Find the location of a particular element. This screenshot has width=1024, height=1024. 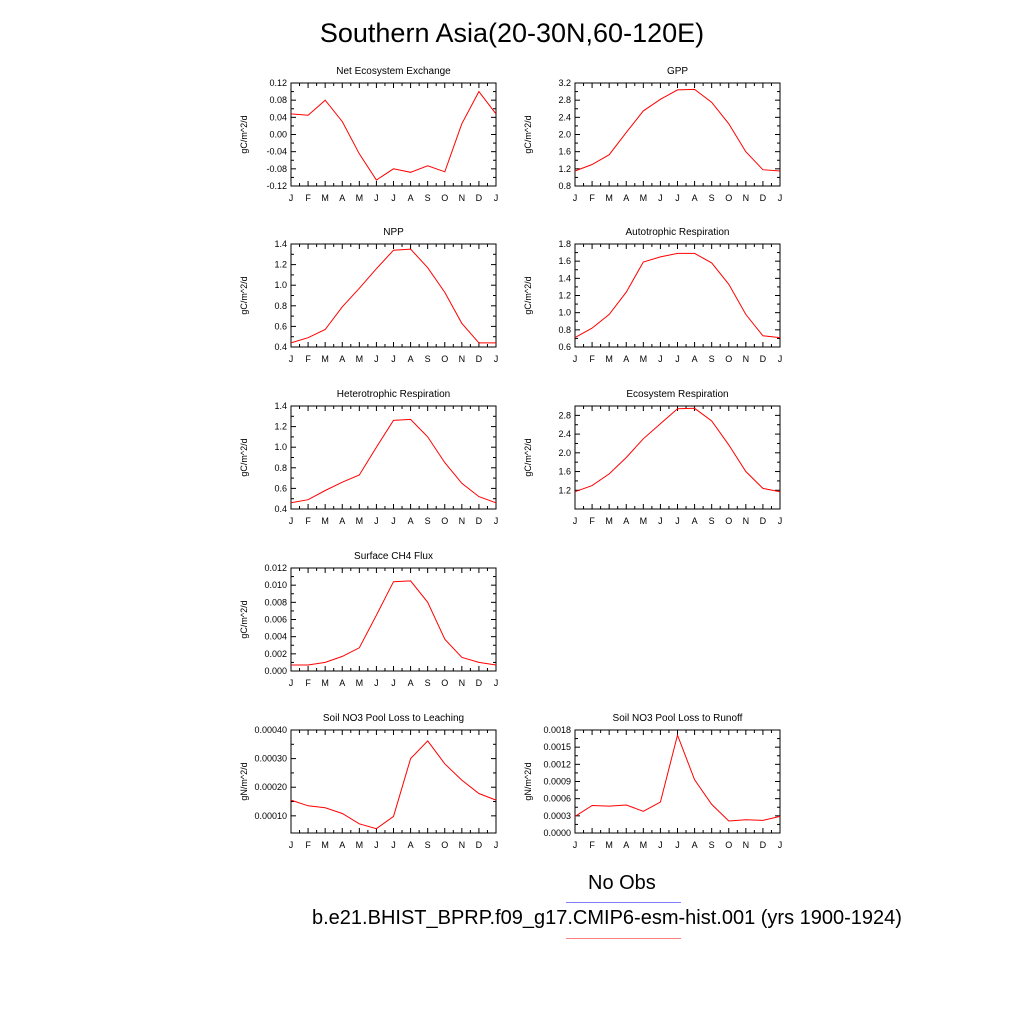

y-tick-label: 0.00010 is located at coordinates (270, 816).